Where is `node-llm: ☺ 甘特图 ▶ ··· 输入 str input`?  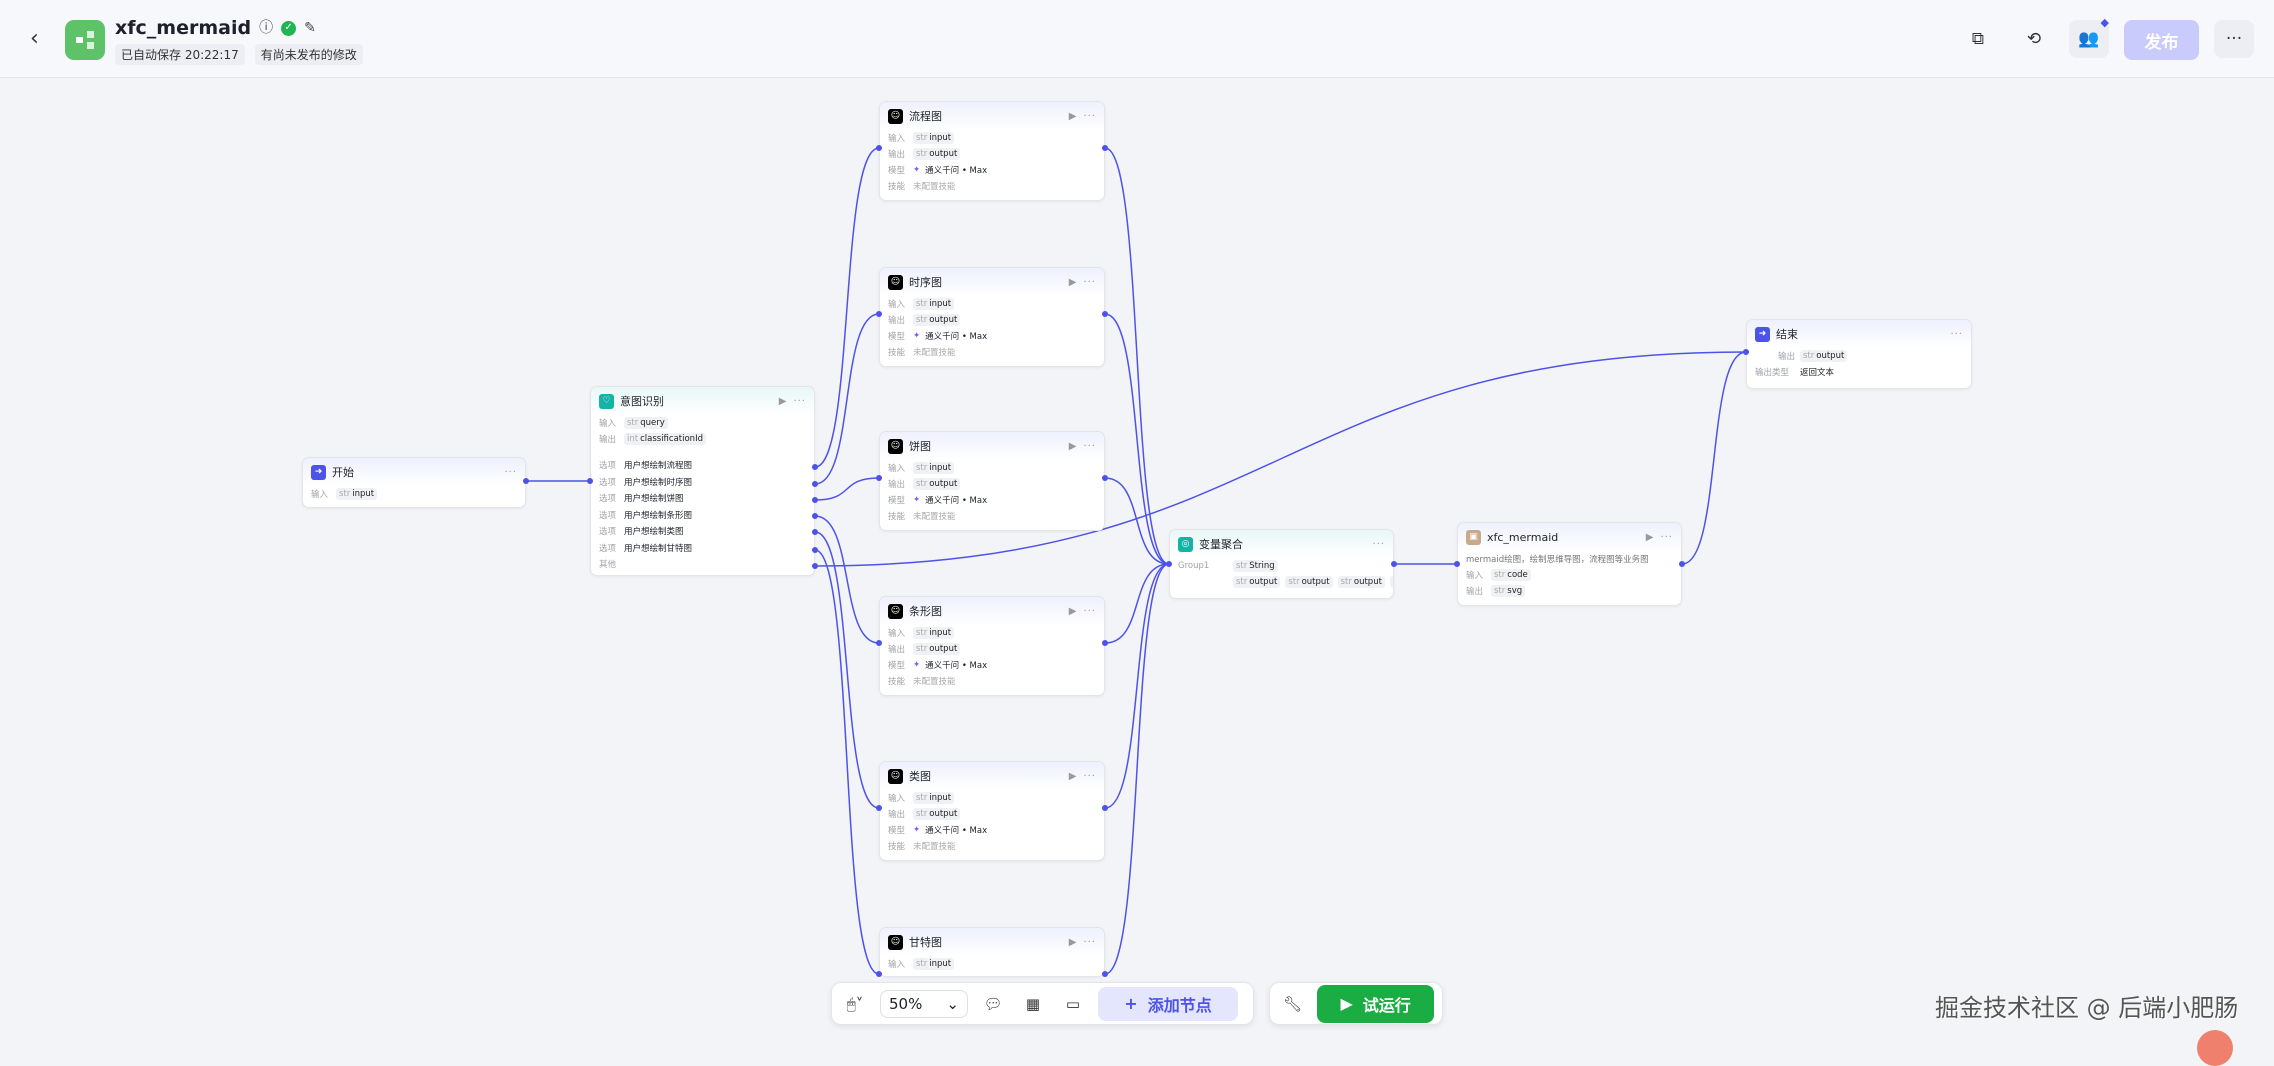
node-llm: ☺ 甘特图 ▶ ··· 输入 str input is located at coordinates (992, 952).